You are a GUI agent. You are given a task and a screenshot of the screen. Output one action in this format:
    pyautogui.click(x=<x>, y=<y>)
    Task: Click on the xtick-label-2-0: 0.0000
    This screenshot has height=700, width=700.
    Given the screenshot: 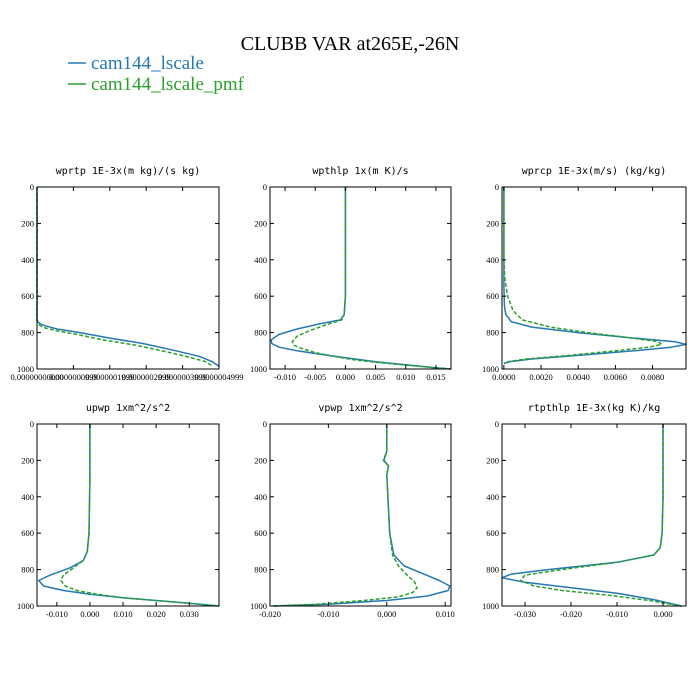 What is the action you would take?
    pyautogui.click(x=503, y=377)
    